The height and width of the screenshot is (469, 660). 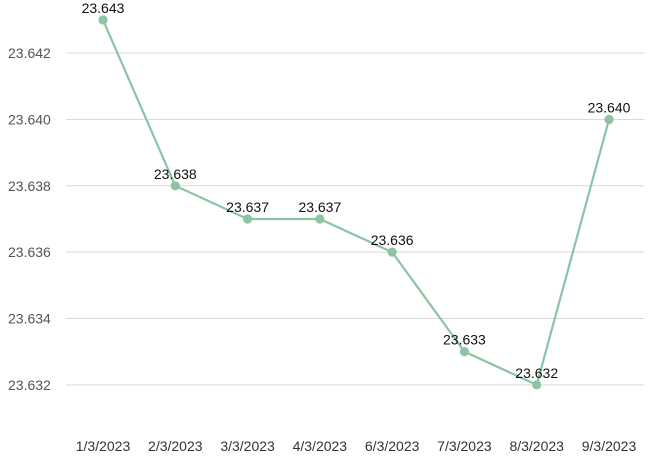 I want to click on y-tick-label: 23.638, so click(x=29, y=186).